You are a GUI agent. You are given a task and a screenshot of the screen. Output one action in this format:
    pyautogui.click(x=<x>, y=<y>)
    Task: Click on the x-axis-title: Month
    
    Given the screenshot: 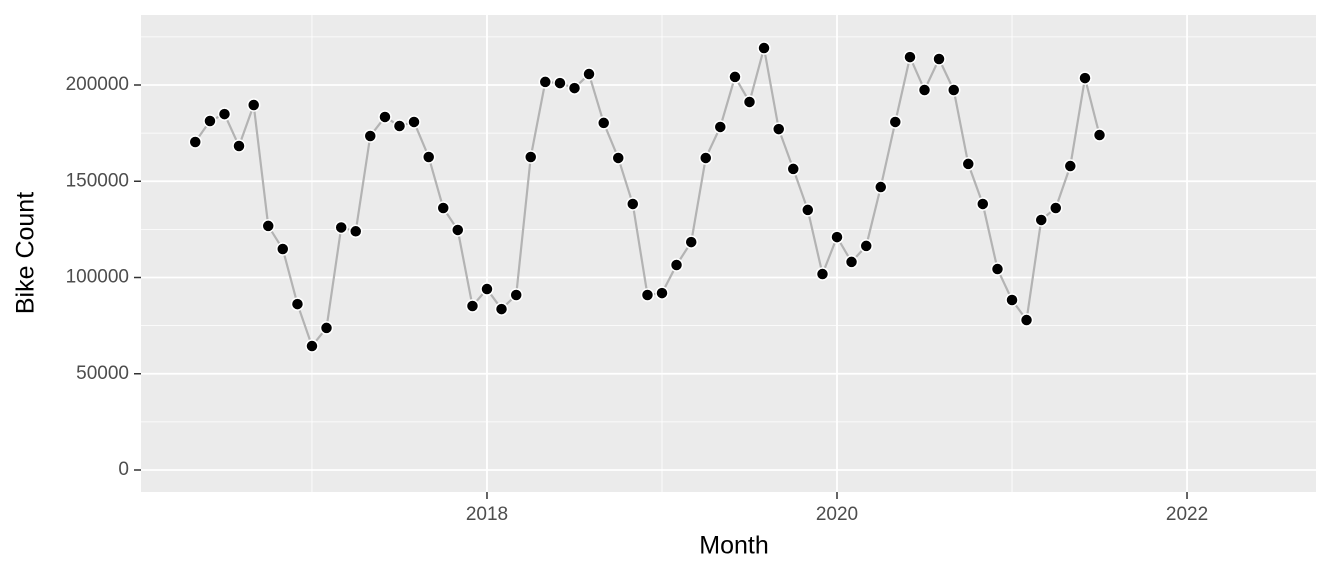 What is the action you would take?
    pyautogui.click(x=733, y=546)
    